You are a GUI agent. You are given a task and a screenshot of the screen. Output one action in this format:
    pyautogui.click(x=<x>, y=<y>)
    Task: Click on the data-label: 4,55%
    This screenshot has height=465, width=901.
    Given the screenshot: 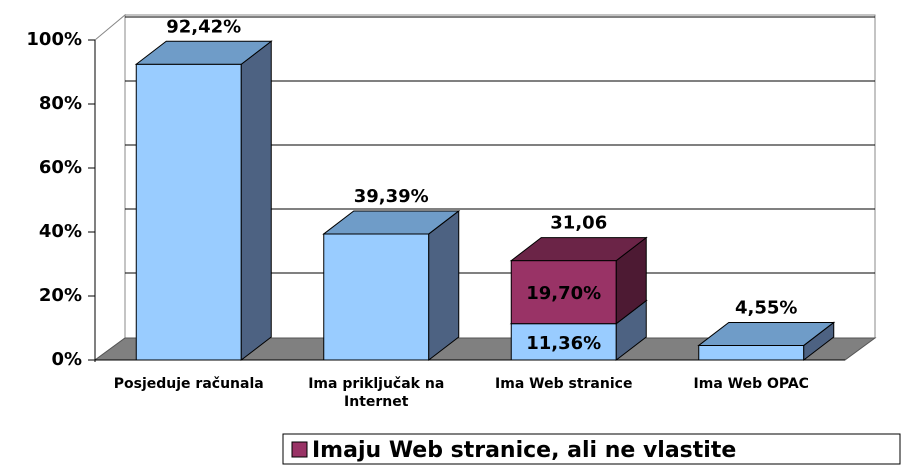 What is the action you would take?
    pyautogui.click(x=766, y=307)
    